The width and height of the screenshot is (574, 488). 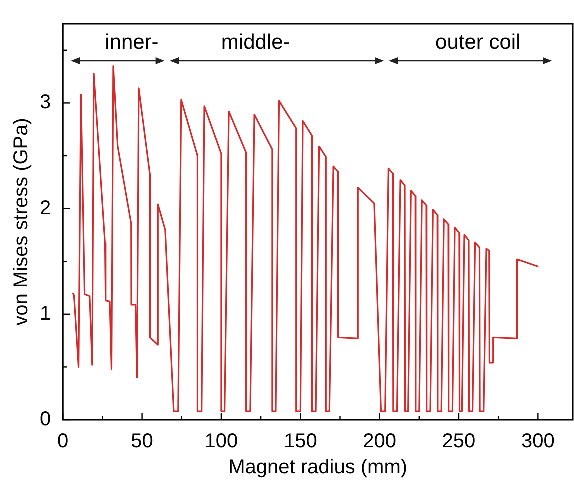 I want to click on y-tick-label: 2, so click(x=46, y=208).